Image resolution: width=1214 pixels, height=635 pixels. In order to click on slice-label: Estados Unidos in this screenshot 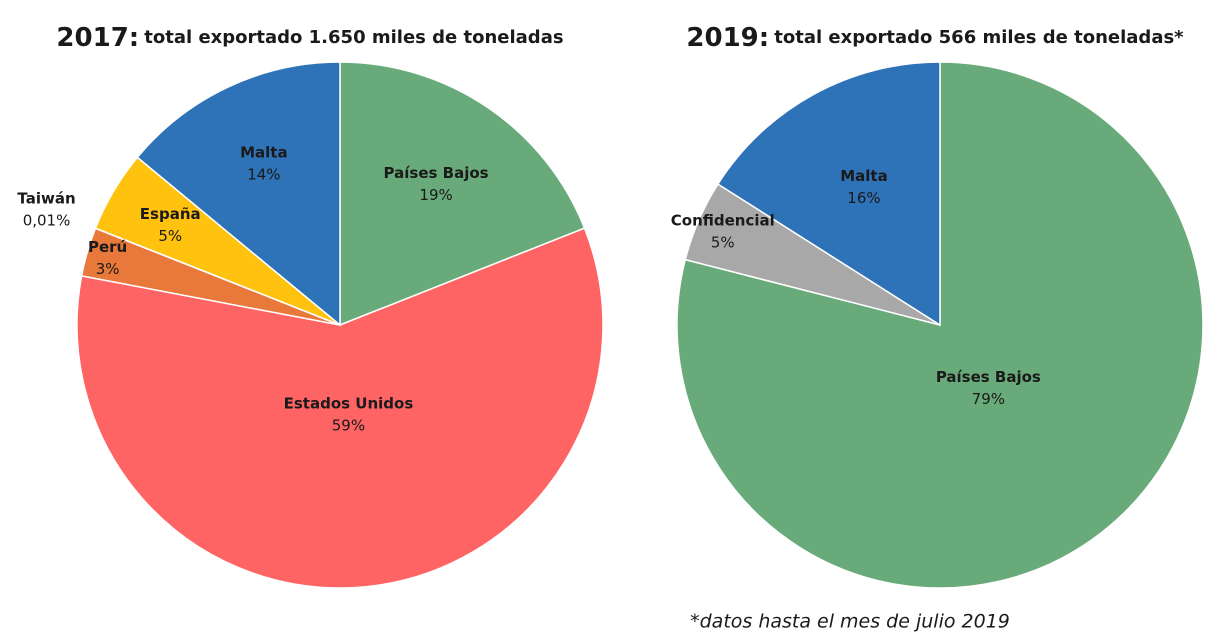, I will do `click(349, 404)`.